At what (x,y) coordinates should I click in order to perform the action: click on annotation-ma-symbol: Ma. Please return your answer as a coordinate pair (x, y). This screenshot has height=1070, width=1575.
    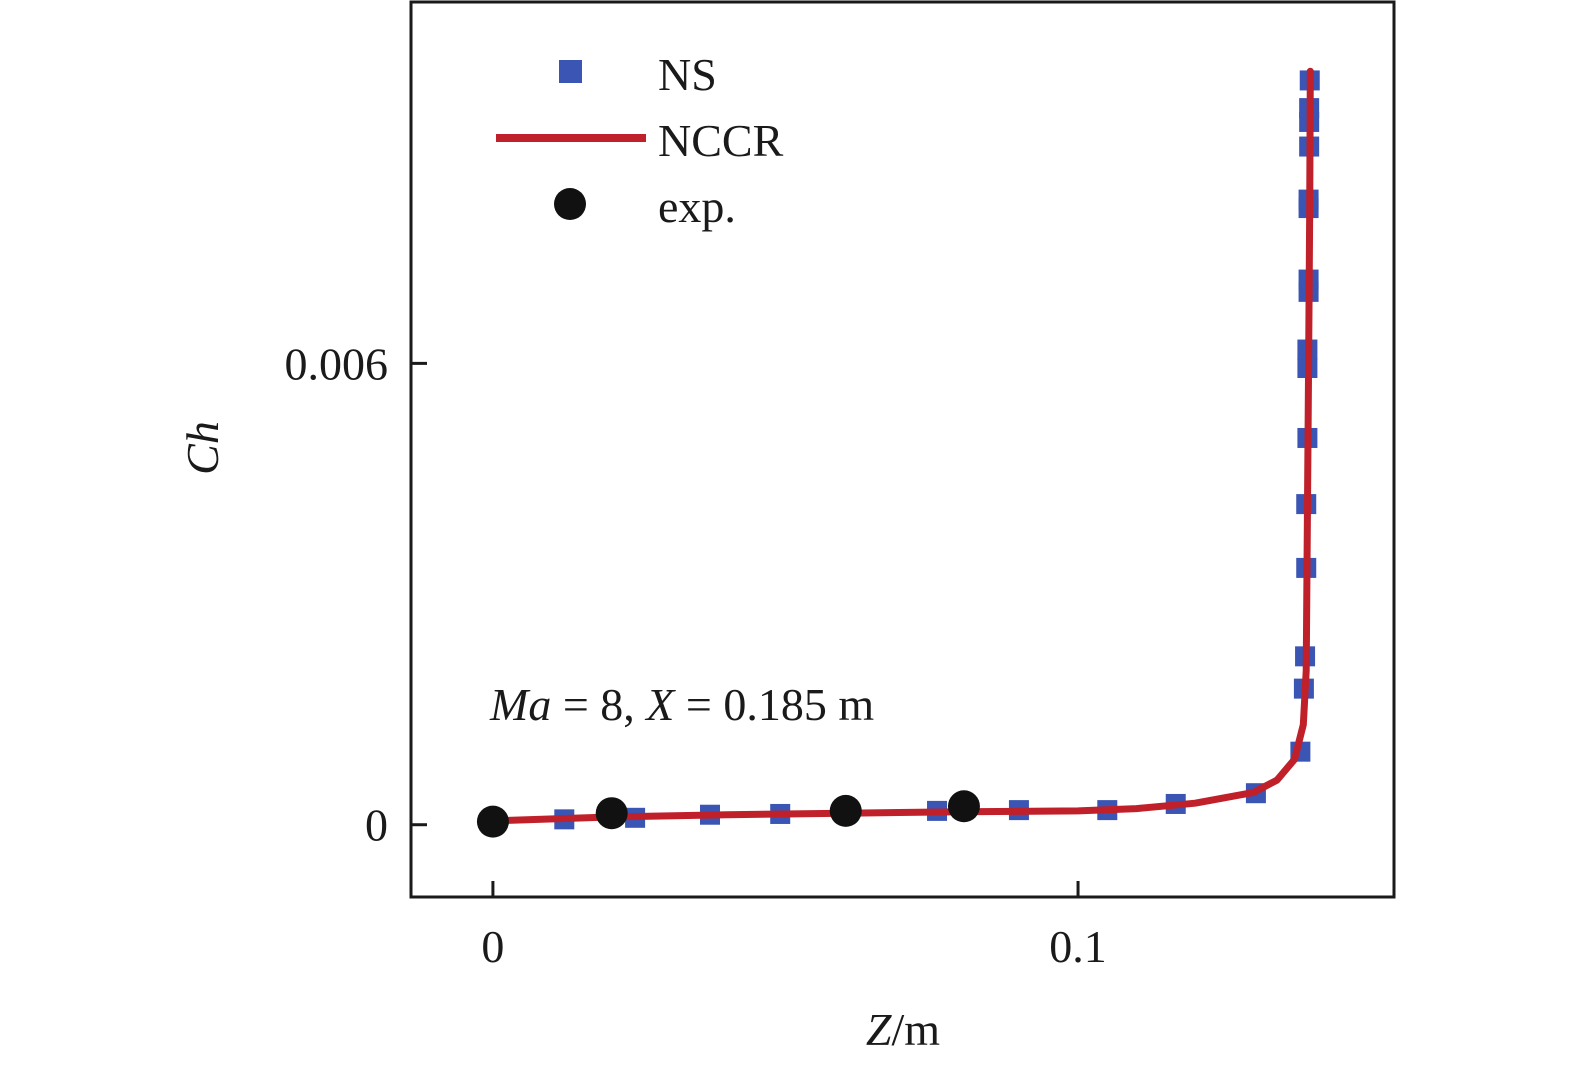
    Looking at the image, I should click on (520, 704).